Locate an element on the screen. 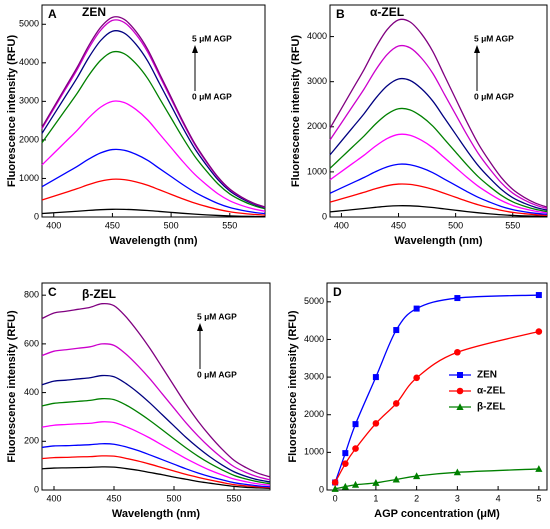 This screenshot has height=529, width=550. x-tick-label: 1 is located at coordinates (375, 498).